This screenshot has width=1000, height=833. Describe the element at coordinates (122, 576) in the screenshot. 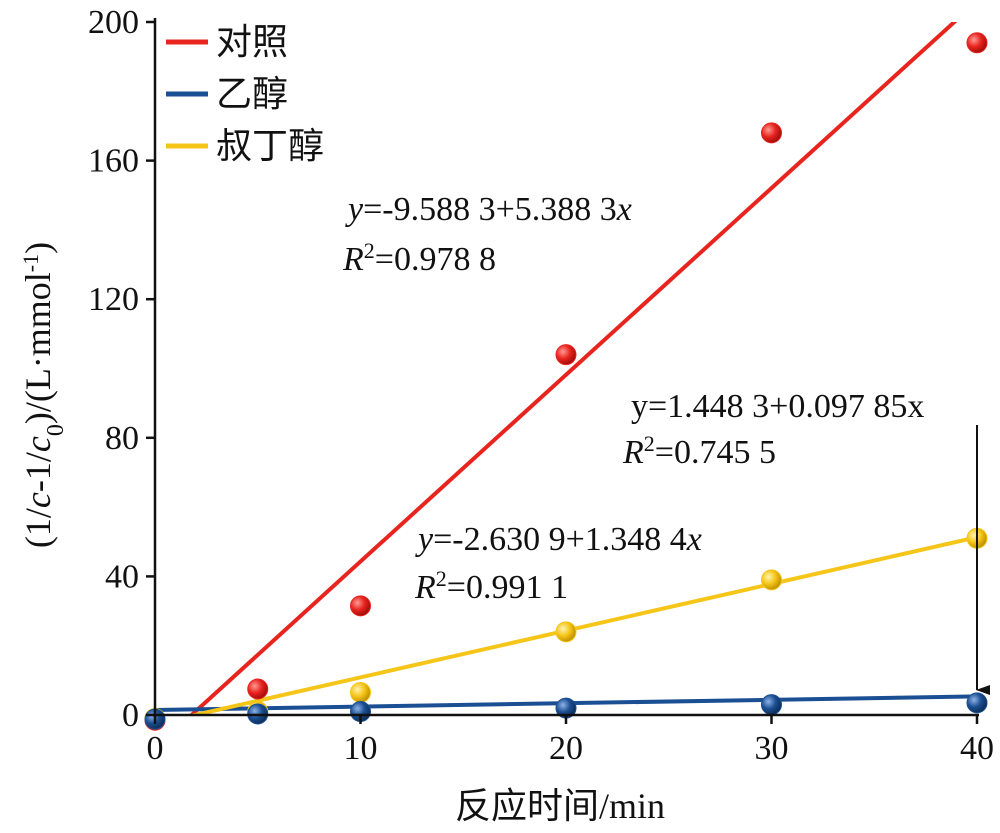

I see `y-tick-label: 40` at that location.